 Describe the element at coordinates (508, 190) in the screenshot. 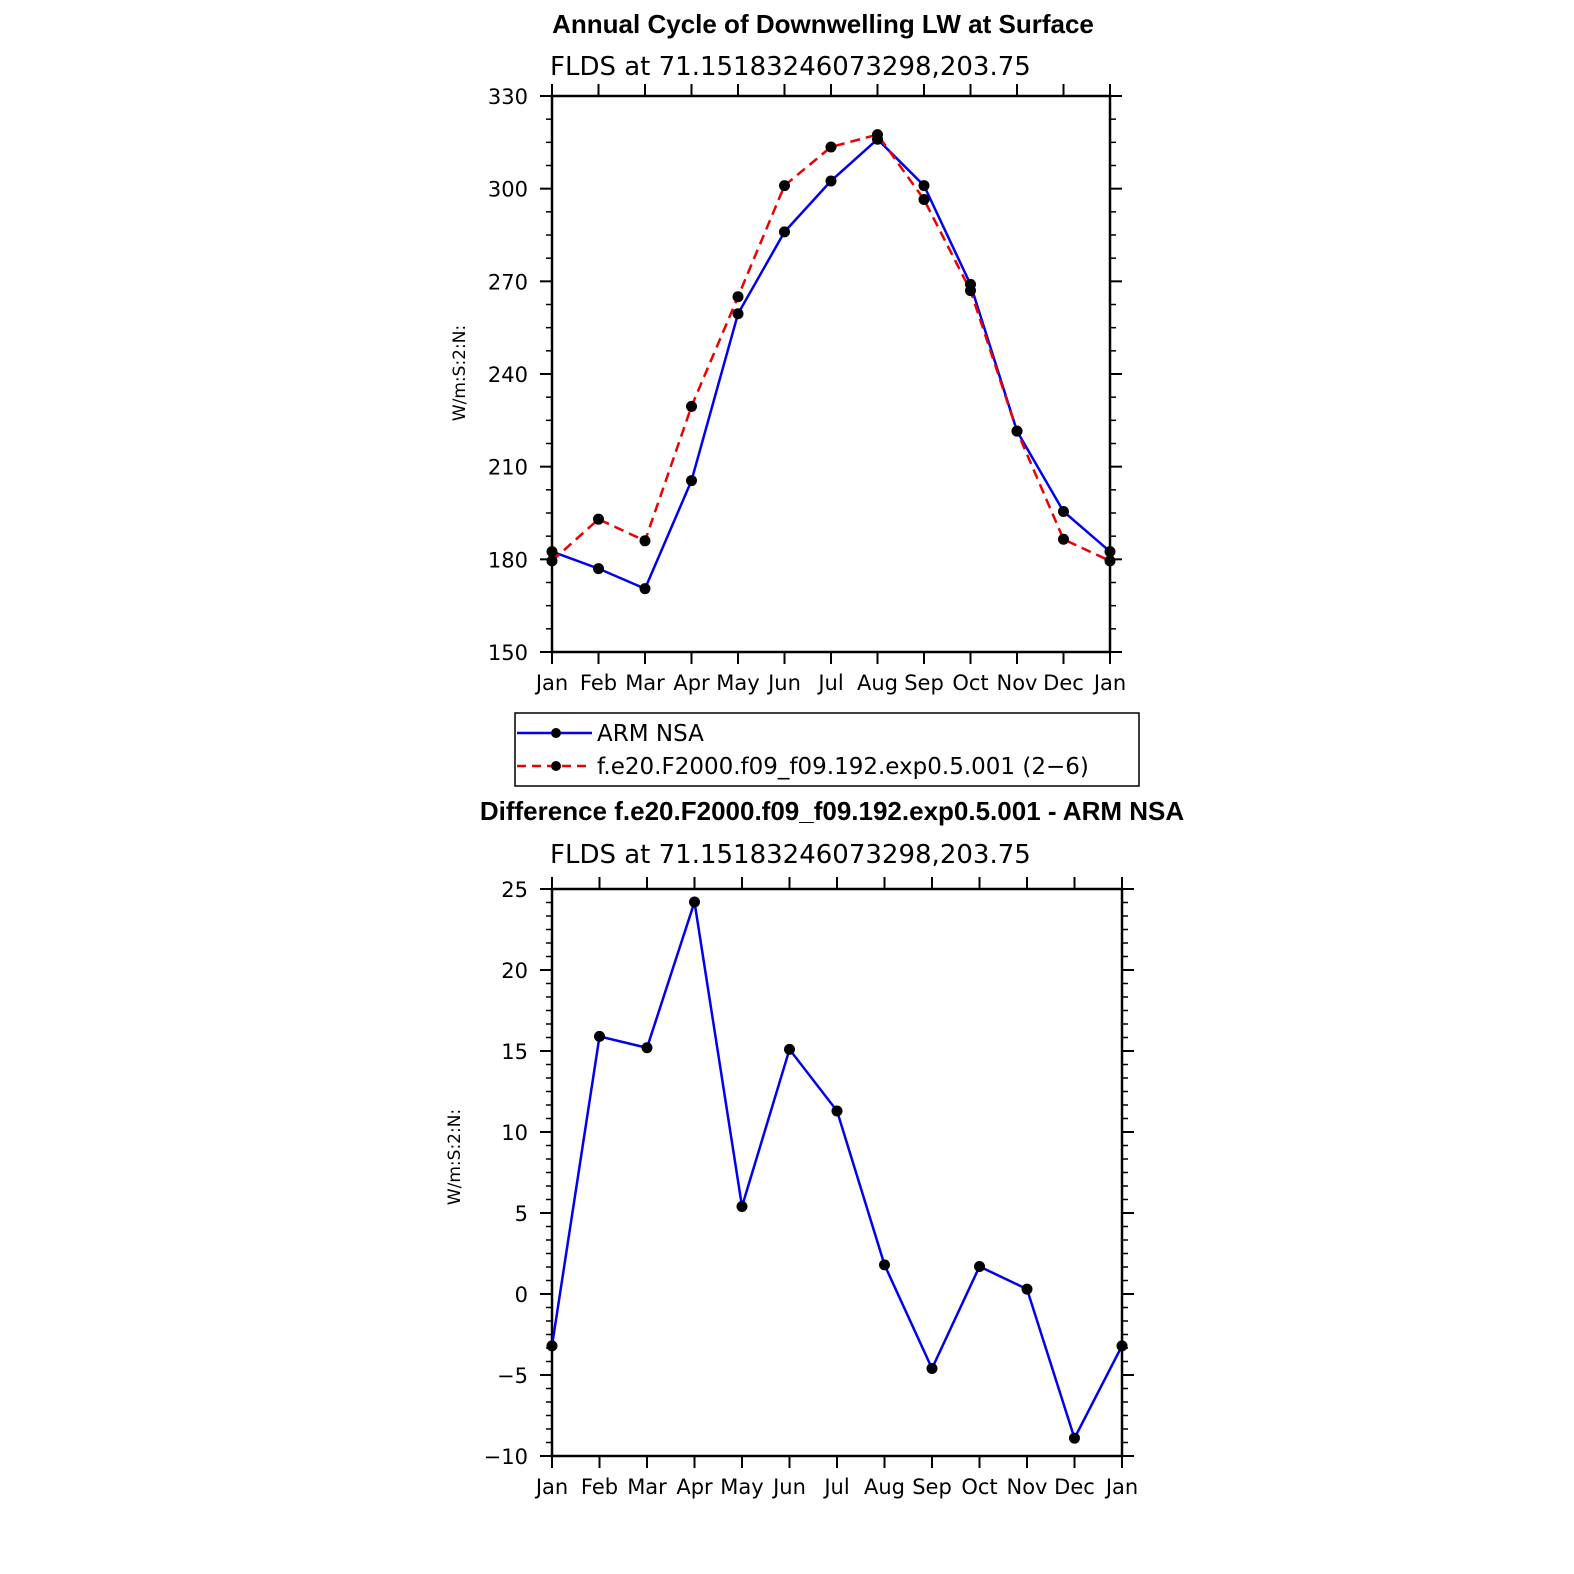

I see `y-tick-label: 300` at that location.